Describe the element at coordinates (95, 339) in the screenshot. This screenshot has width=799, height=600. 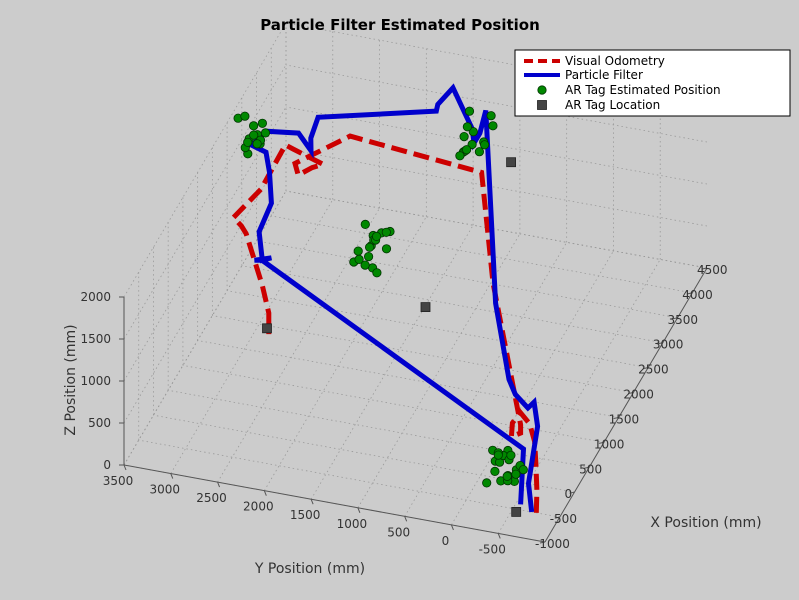
I see `z-tick-label: 1500` at that location.